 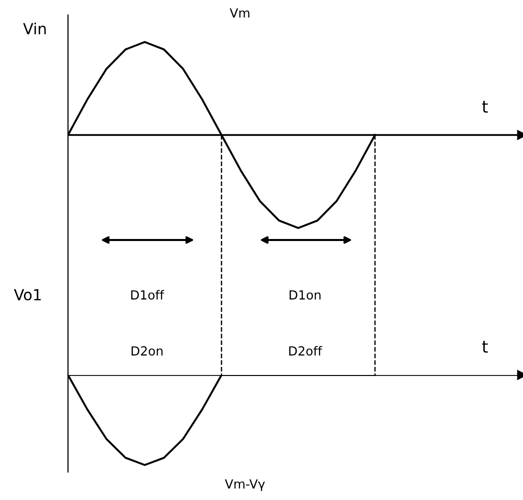 What do you see at coordinates (34, 28) in the screenshot?
I see `y-axis-title: Vin` at bounding box center [34, 28].